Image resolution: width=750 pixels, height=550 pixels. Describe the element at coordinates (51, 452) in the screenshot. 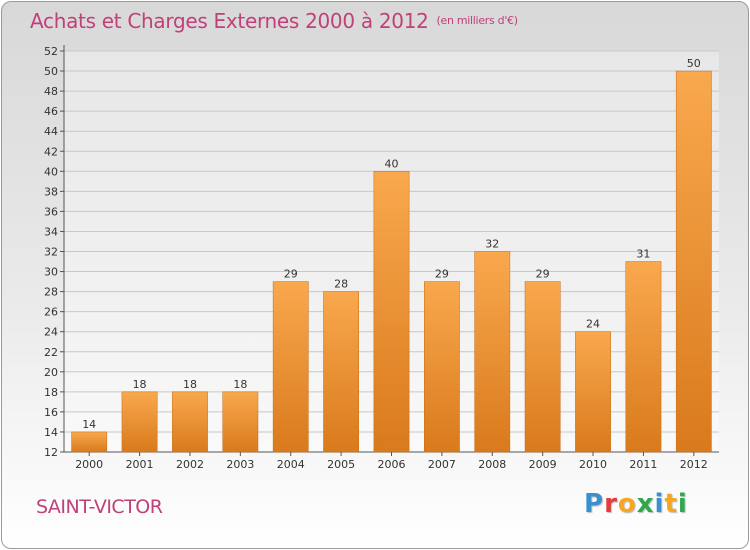

I see `y-tick-label: 12` at that location.